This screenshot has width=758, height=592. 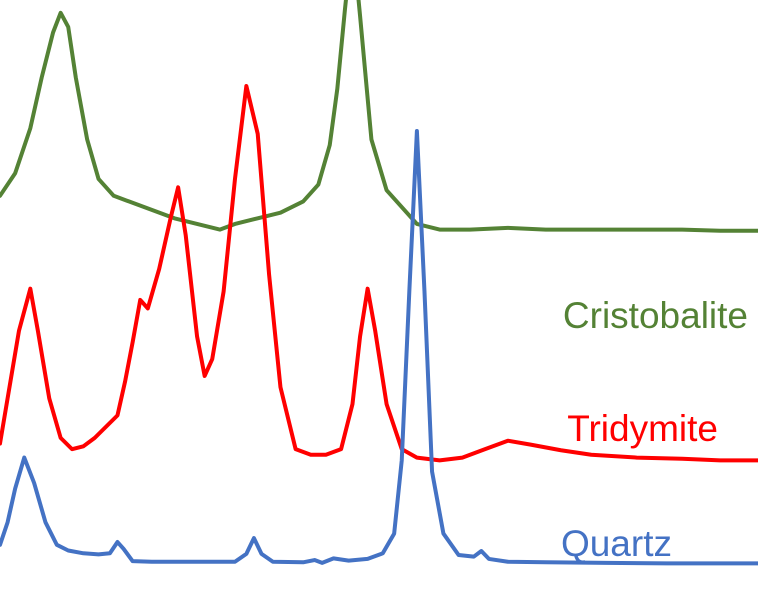 What do you see at coordinates (616, 543) in the screenshot?
I see `series-label-quartz: Quartz` at bounding box center [616, 543].